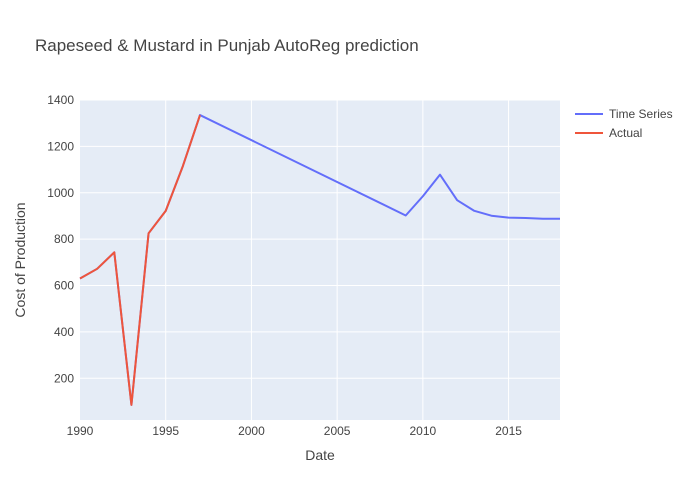 This screenshot has height=500, width=700. What do you see at coordinates (295, 431) in the screenshot?
I see `x-tick-labels: 1990 1995 2000 2005 2010 2015` at bounding box center [295, 431].